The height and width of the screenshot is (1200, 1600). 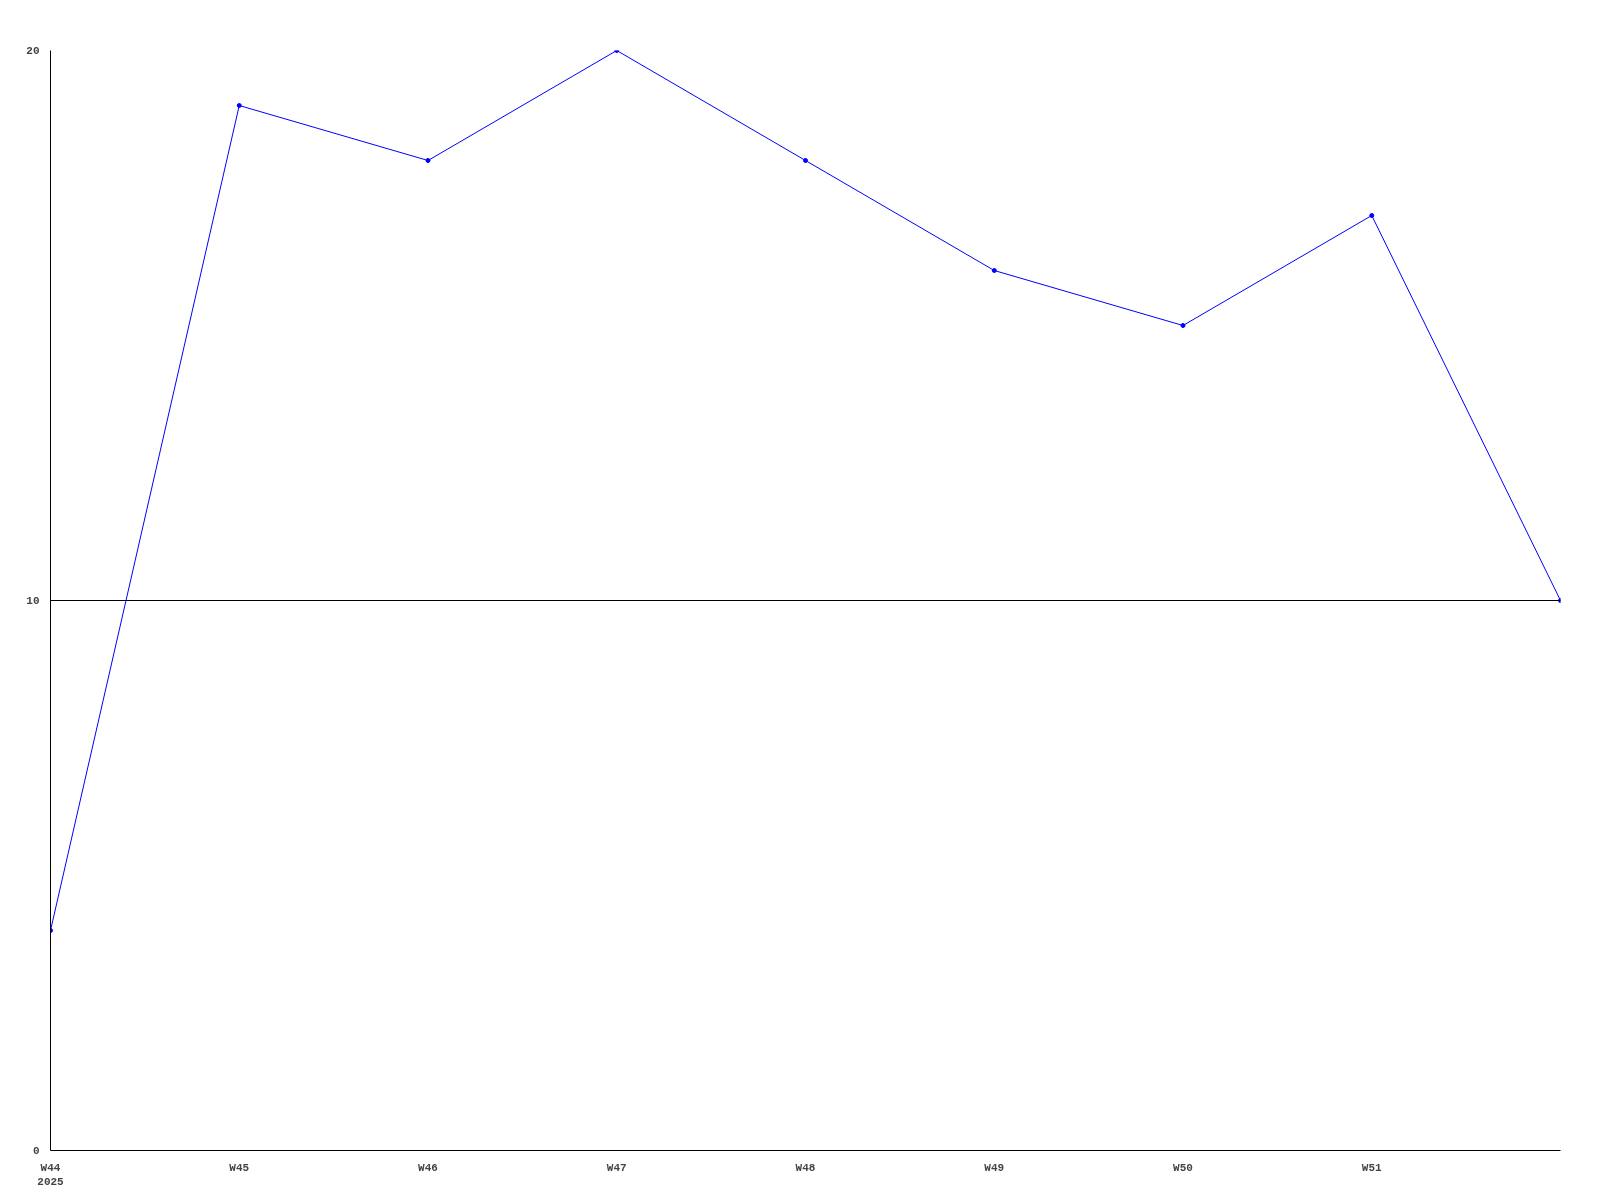 I want to click on x-tick-label: W47, so click(x=616, y=1167).